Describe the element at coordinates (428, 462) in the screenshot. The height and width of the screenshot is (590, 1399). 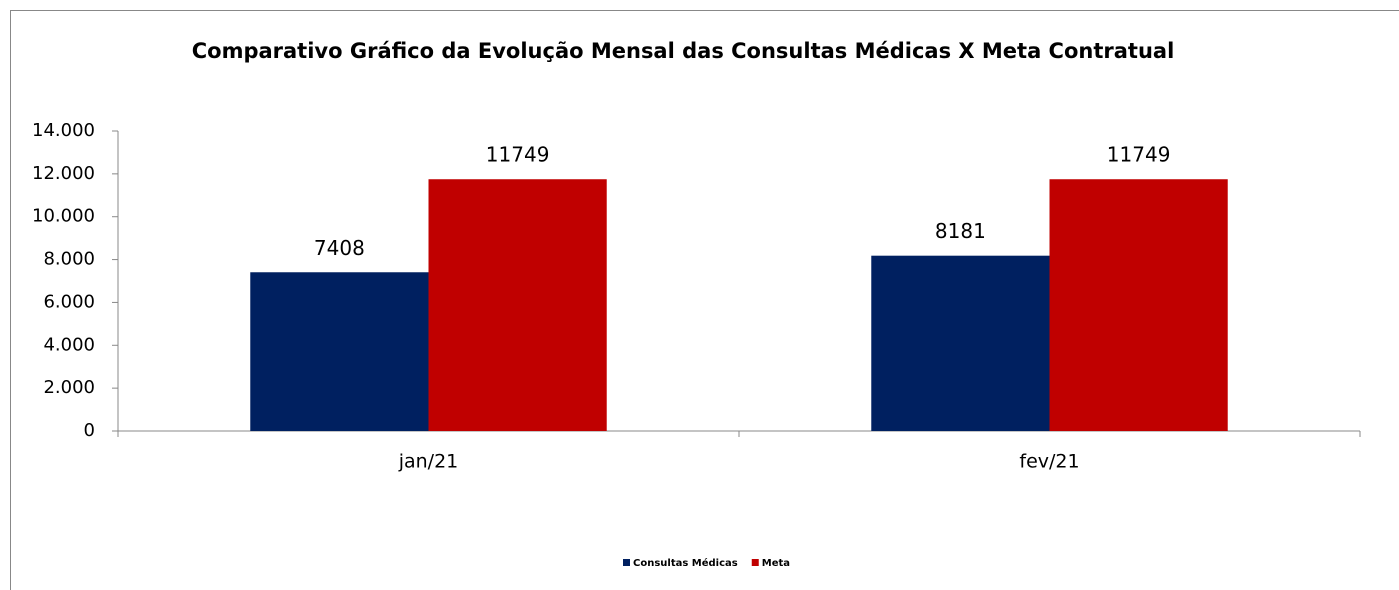
I see `x-tick-label: jan/21` at that location.